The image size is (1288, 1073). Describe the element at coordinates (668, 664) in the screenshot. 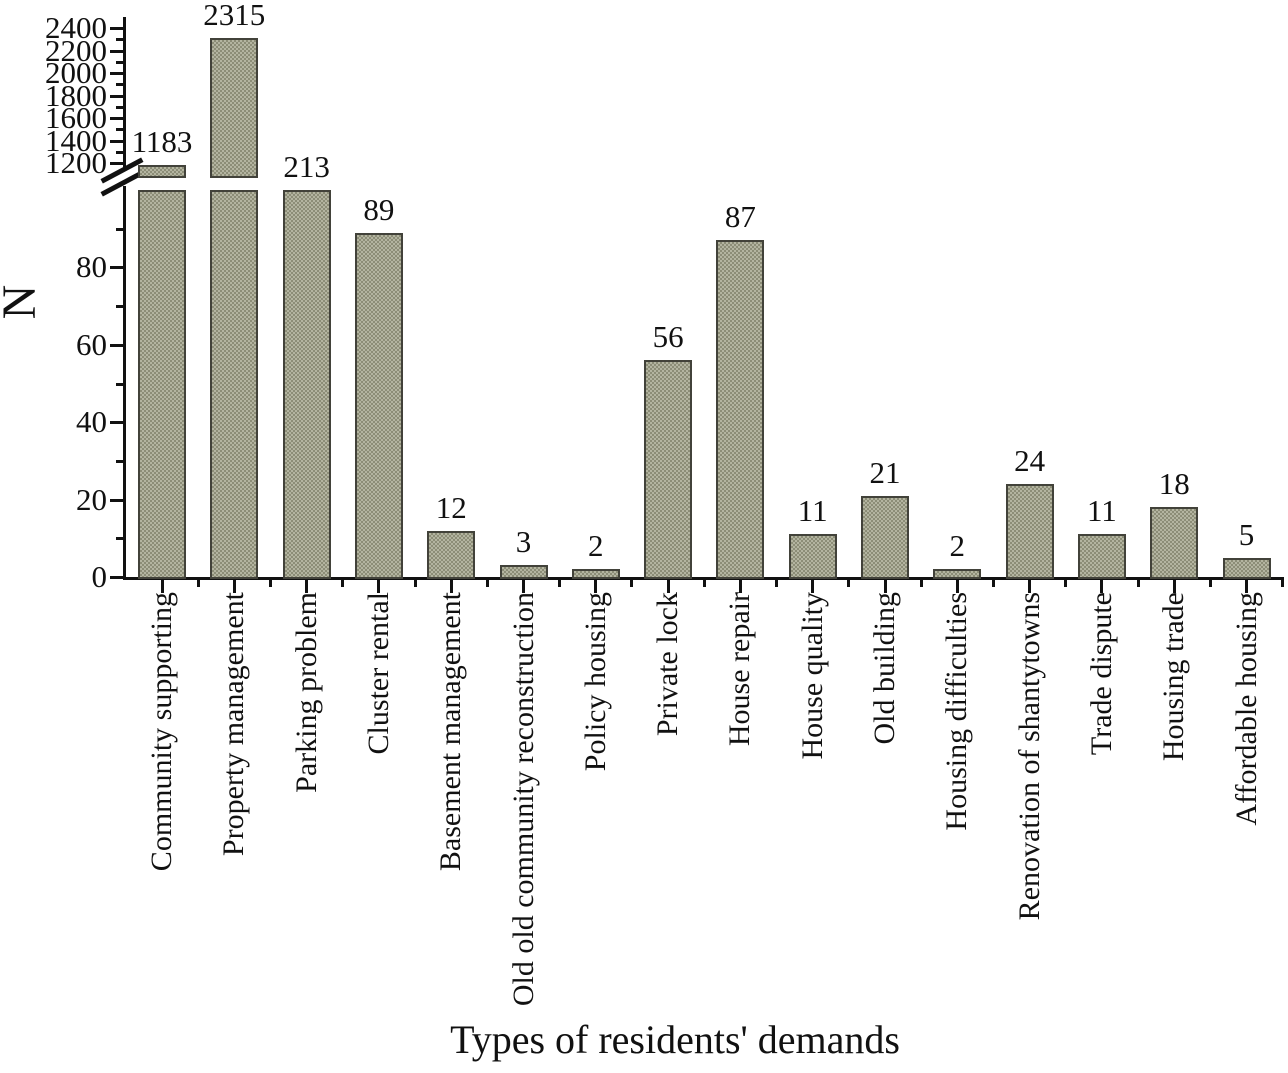

I see `x-category-label: Private lock` at that location.